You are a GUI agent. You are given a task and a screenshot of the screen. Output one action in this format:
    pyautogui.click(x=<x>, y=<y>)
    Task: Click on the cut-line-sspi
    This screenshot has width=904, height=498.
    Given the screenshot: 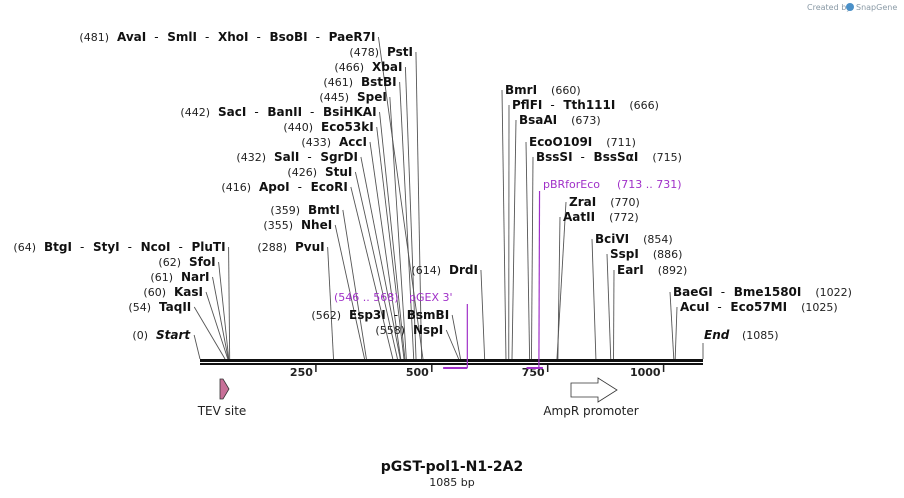 What is the action you would take?
    pyautogui.click(x=609, y=306)
    